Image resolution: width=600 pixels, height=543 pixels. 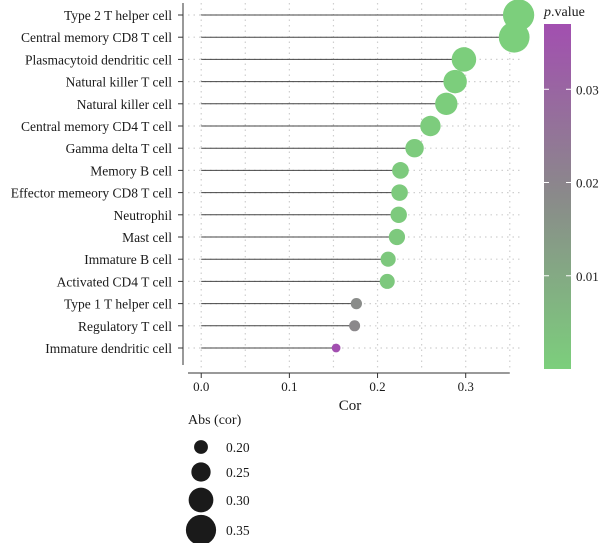 What do you see at coordinates (115, 281) in the screenshot?
I see `y-tick-label: Activated CD4 T cell` at bounding box center [115, 281].